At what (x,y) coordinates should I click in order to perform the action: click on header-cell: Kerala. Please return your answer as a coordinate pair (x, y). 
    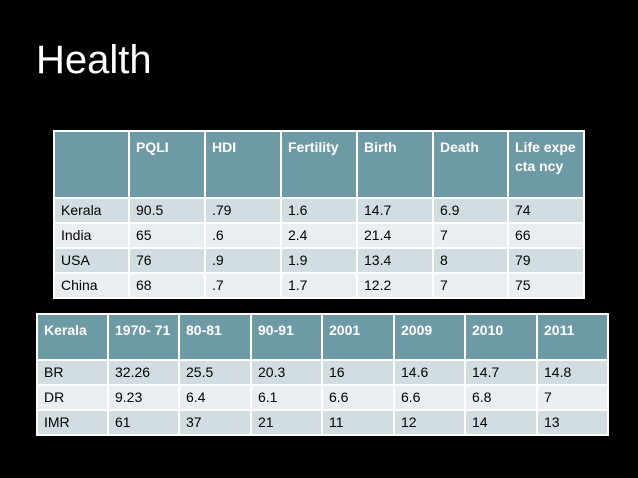
    Looking at the image, I should click on (72, 337).